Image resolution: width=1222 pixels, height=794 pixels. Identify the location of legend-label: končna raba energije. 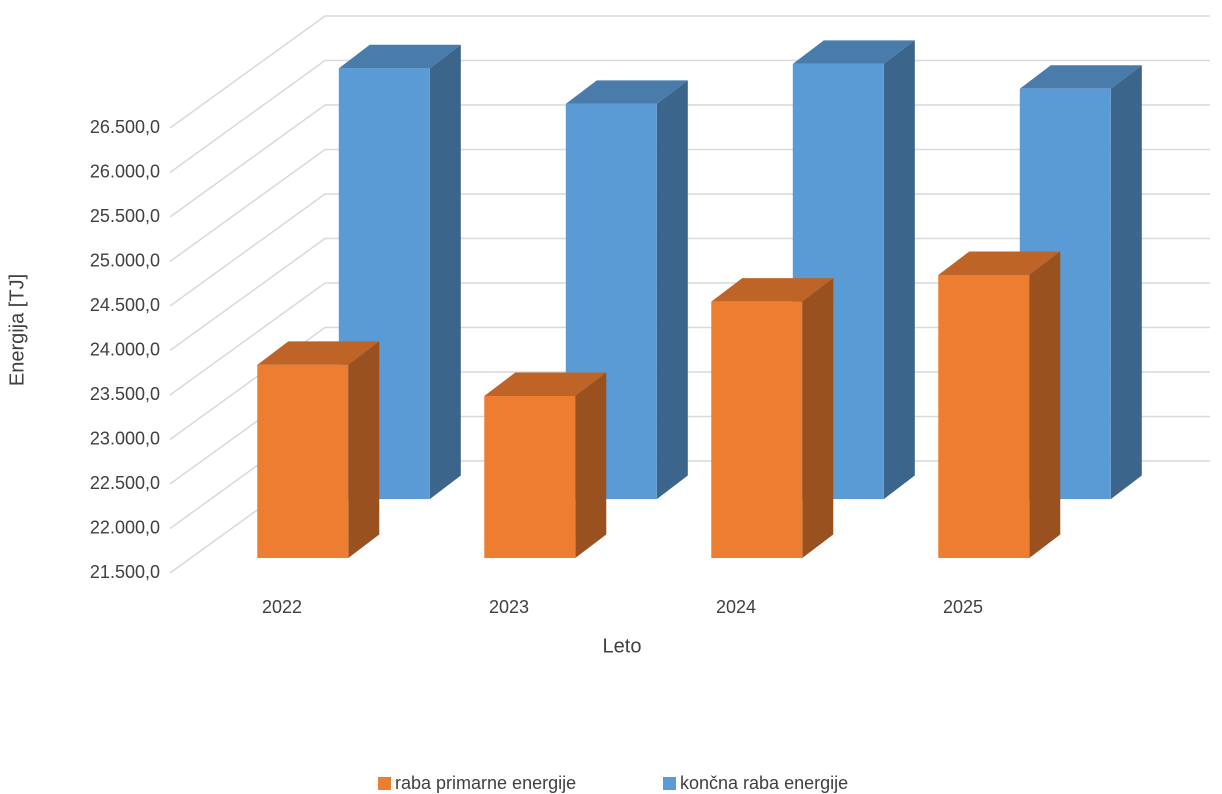
(764, 783).